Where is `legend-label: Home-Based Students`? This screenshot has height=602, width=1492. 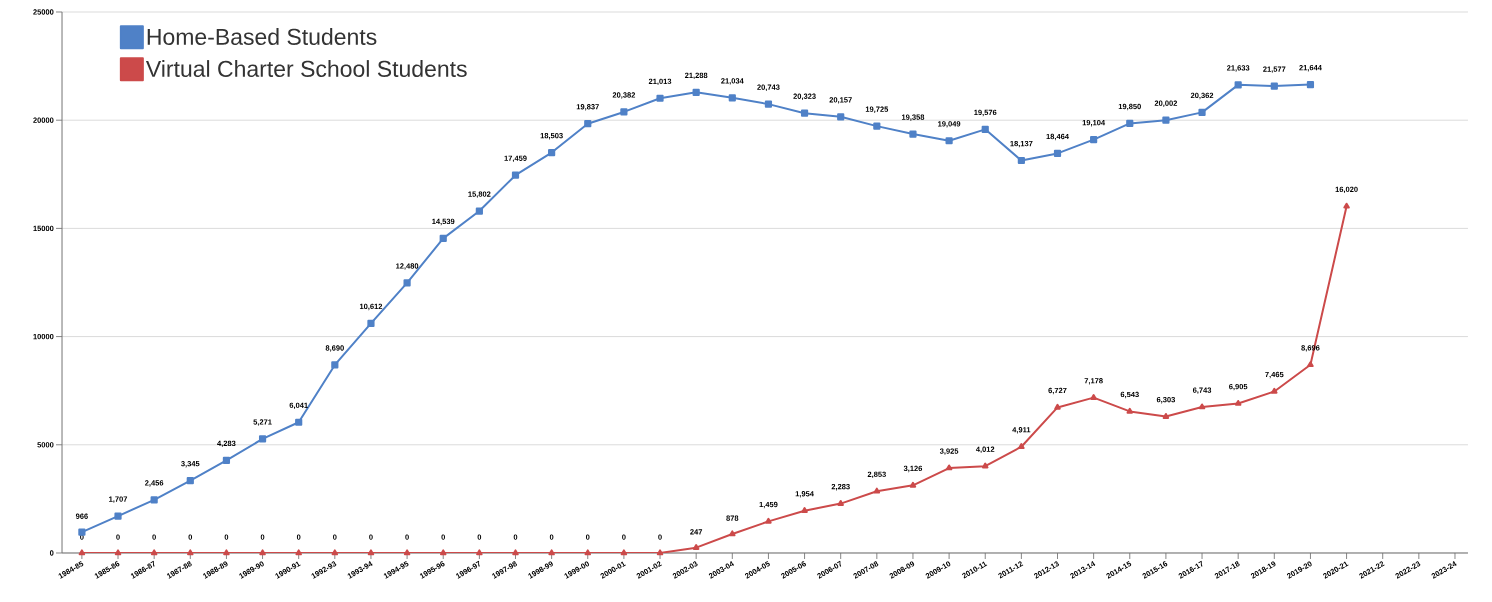 legend-label: Home-Based Students is located at coordinates (262, 36).